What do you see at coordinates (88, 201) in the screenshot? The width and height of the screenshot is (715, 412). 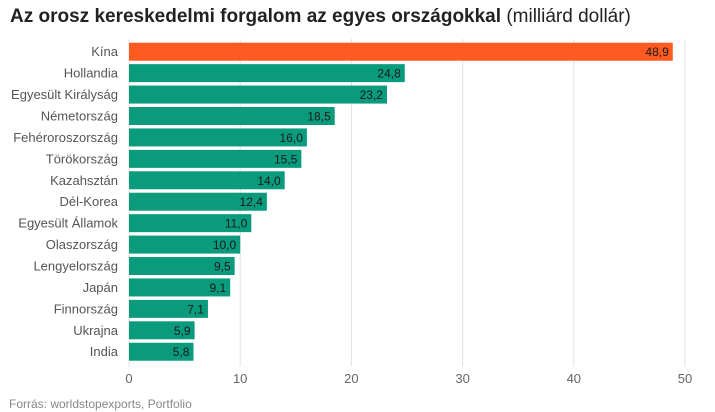 I see `category-label: Dél-Korea` at bounding box center [88, 201].